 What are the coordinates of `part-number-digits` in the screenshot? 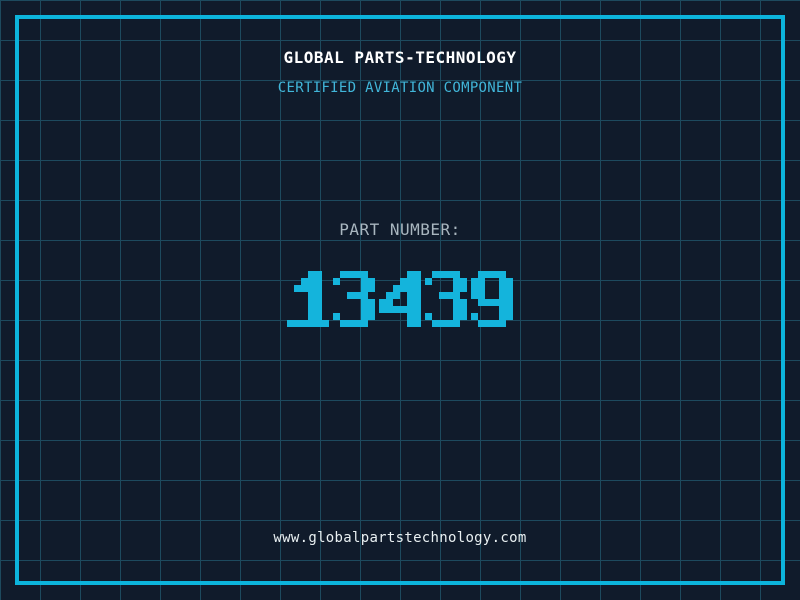 It's located at (400, 299).